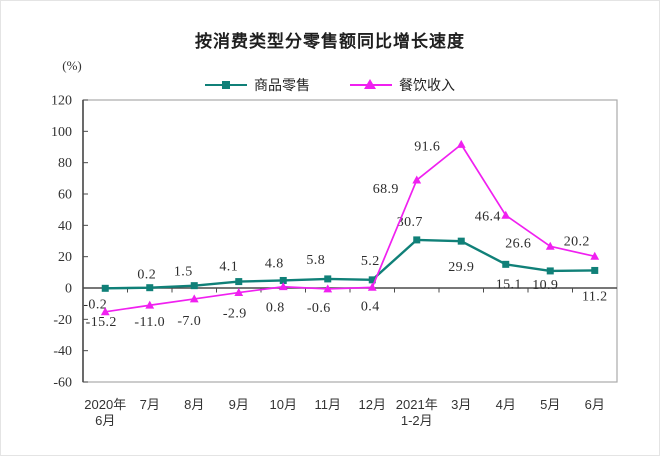  Describe the element at coordinates (283, 404) in the screenshot. I see `x-axis-label: 10月` at that location.